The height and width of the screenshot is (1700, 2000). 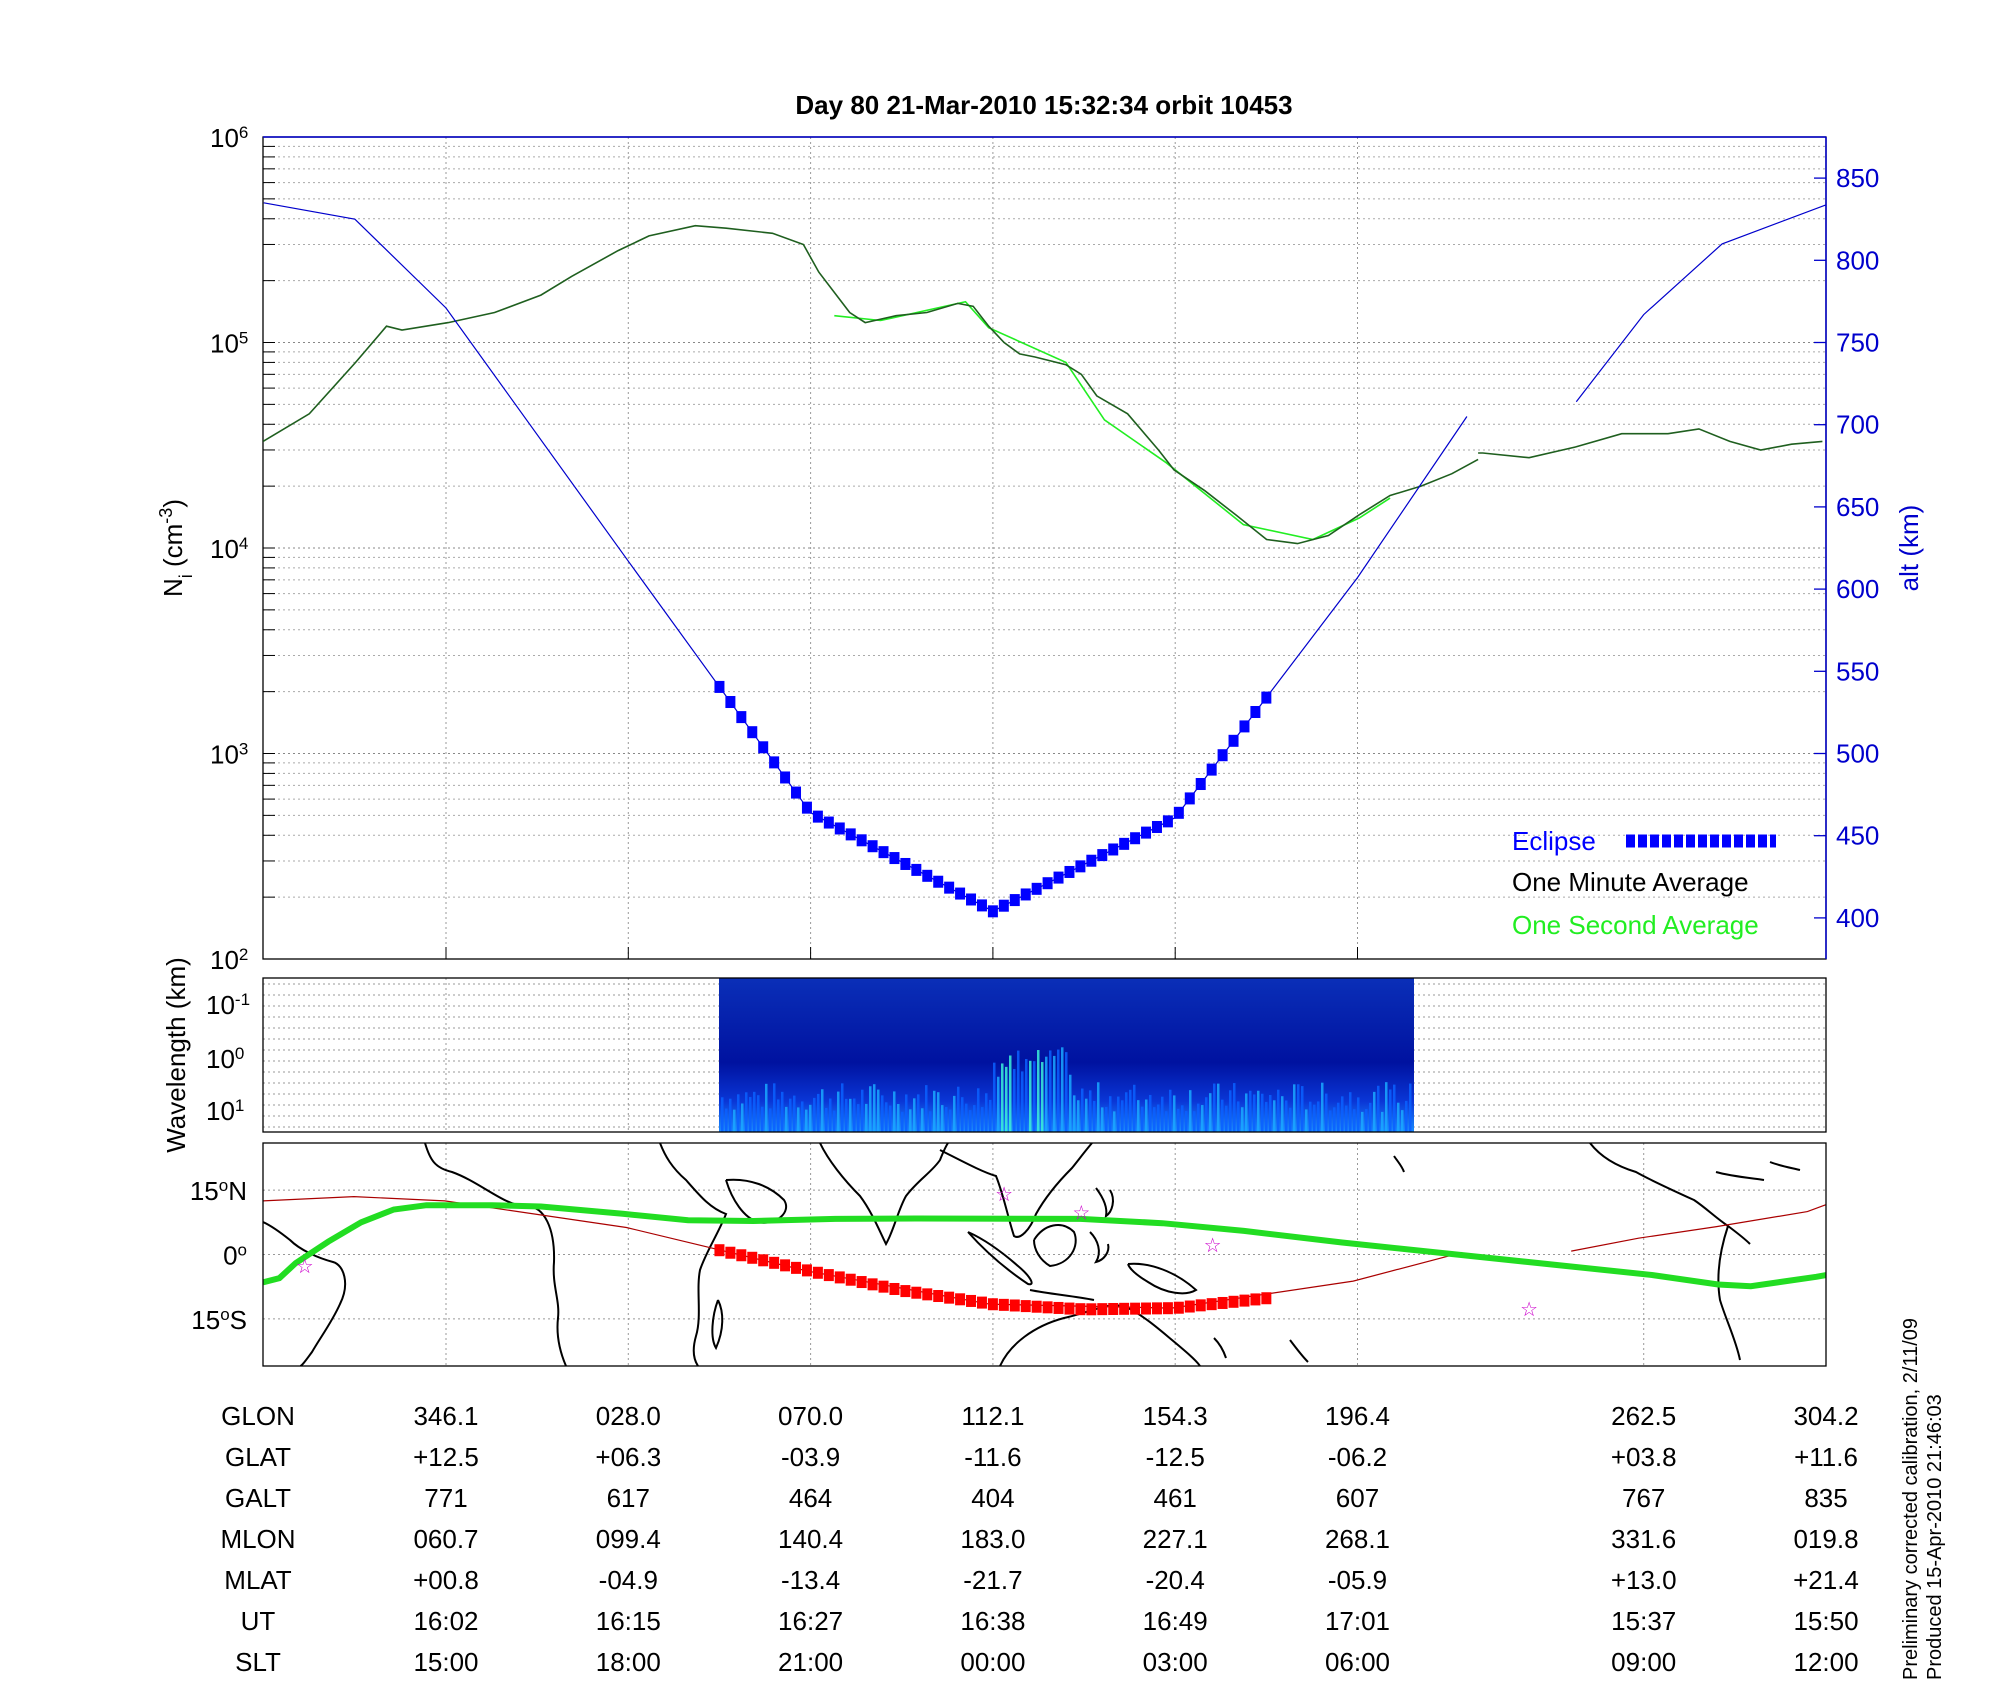 I want to click on star-marker: ☆, so click(x=1529, y=1310).